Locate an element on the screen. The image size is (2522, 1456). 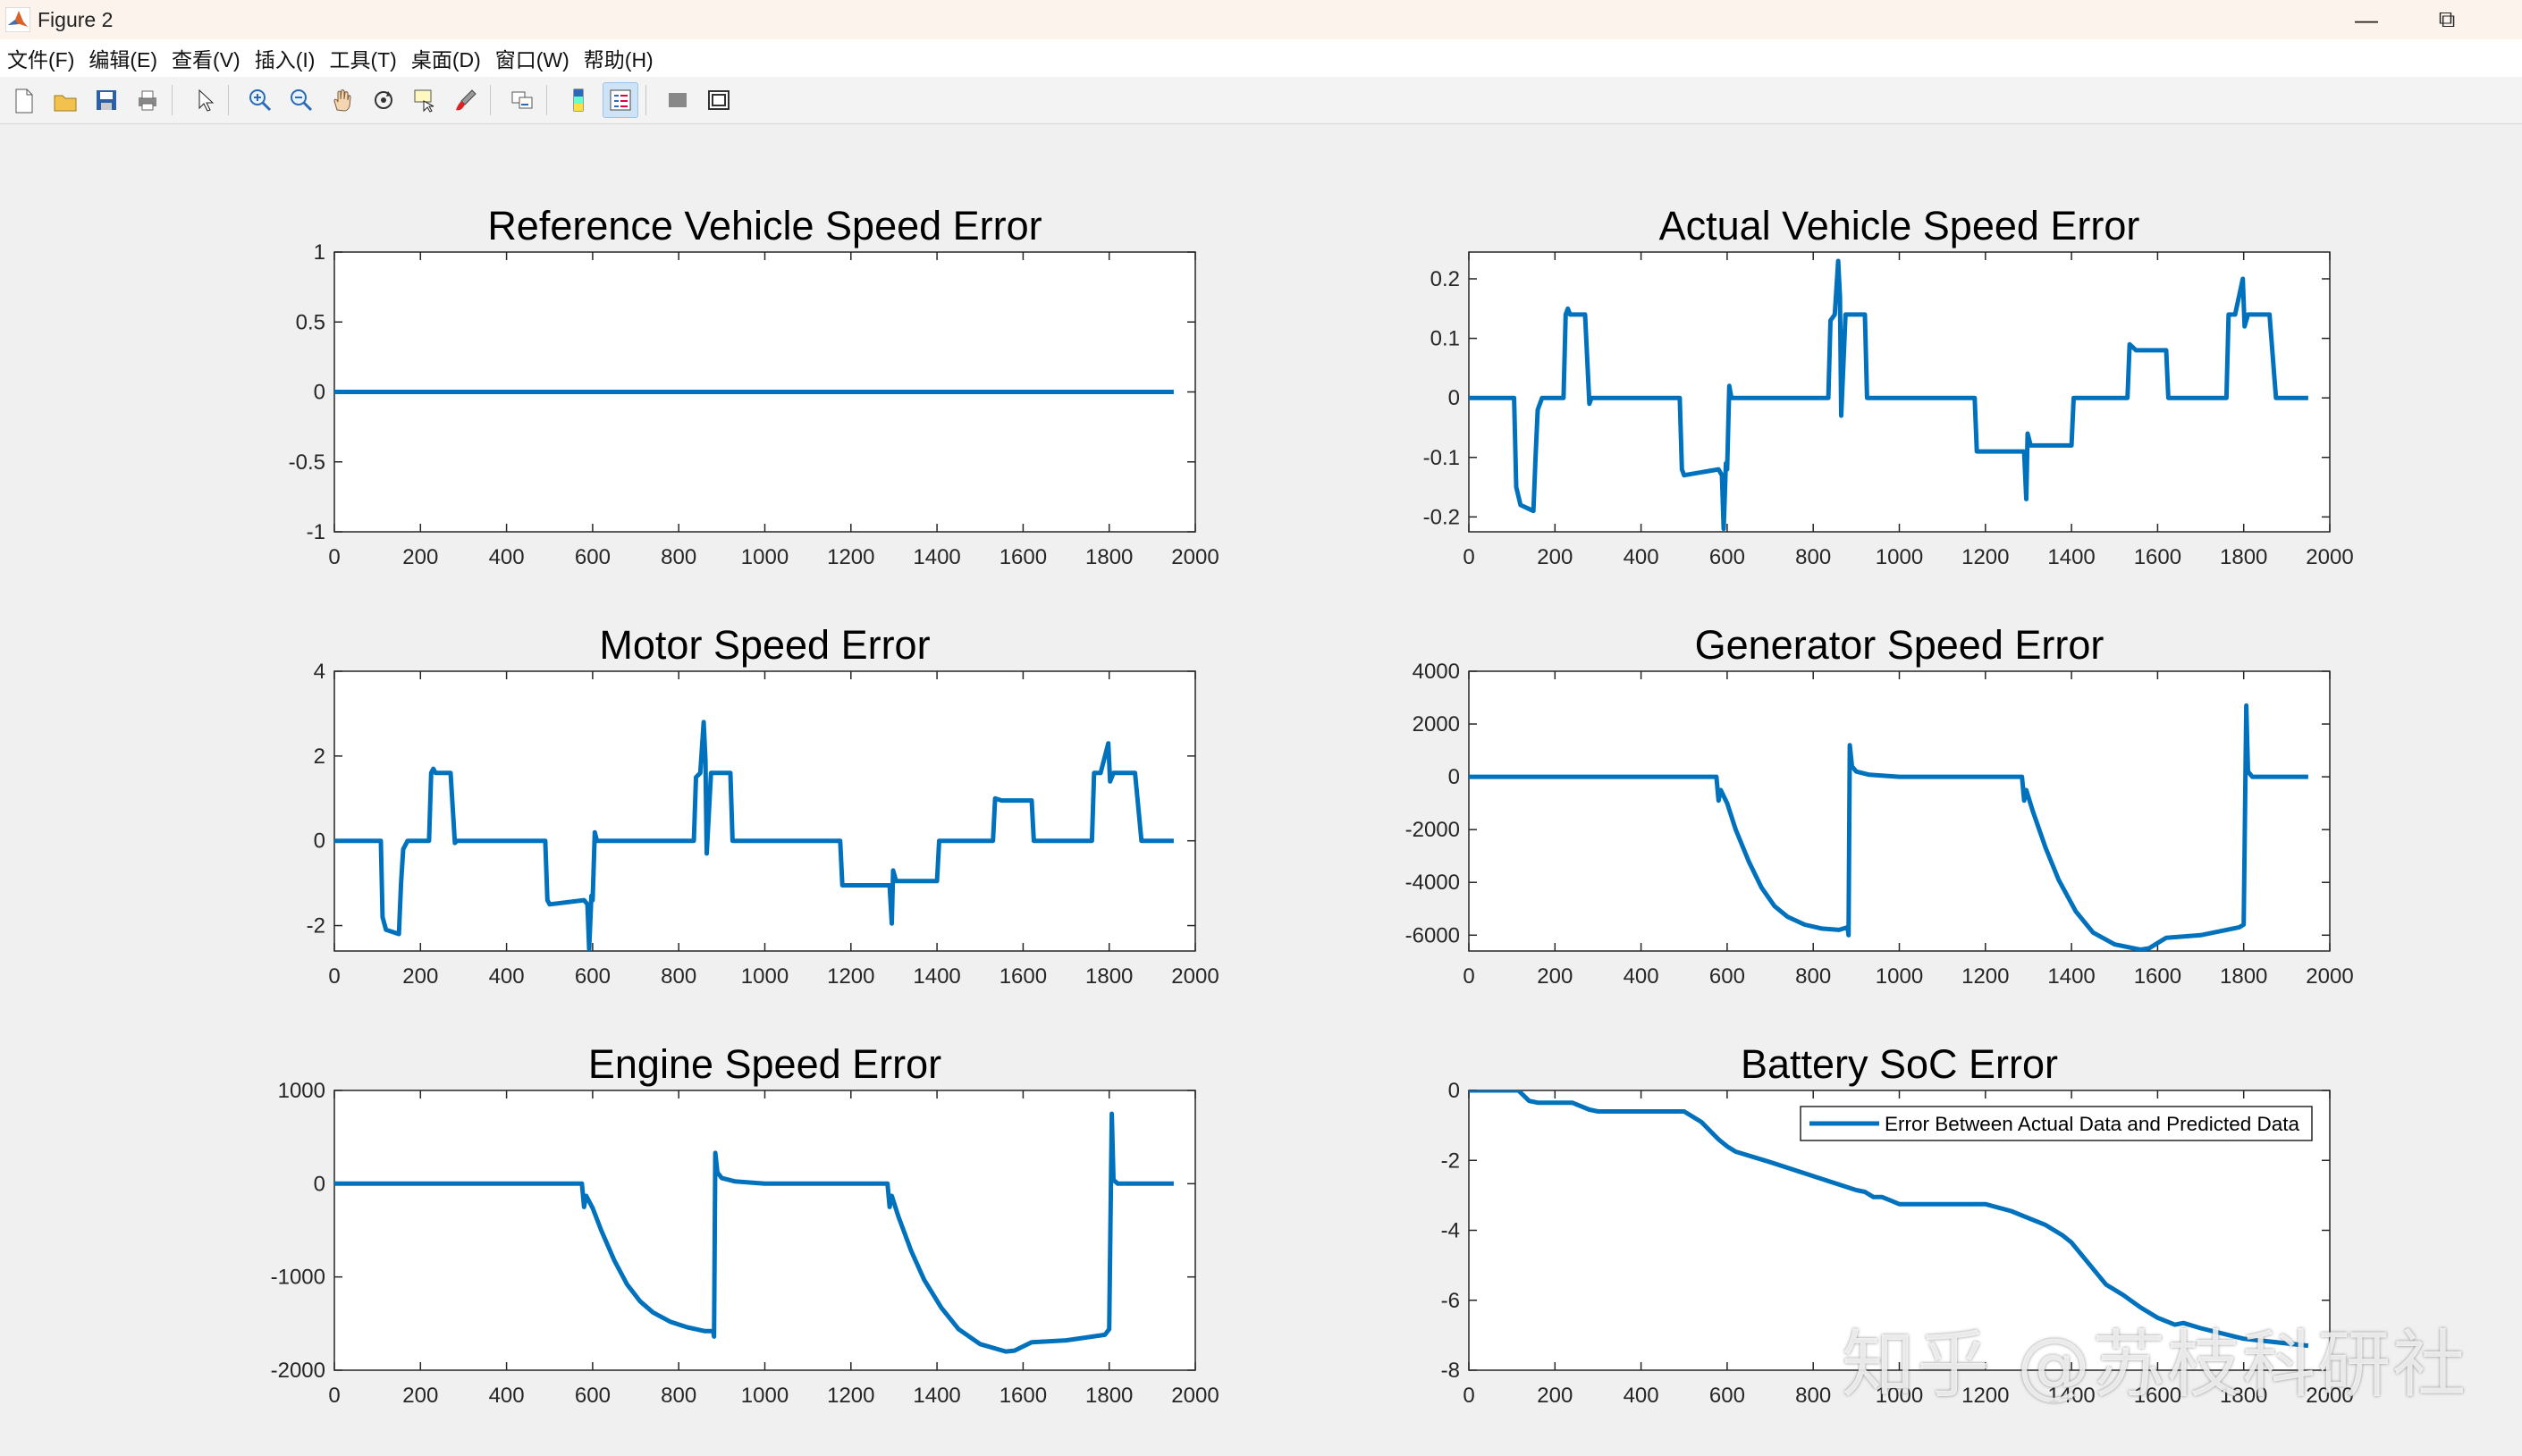
save-button is located at coordinates (106, 100).